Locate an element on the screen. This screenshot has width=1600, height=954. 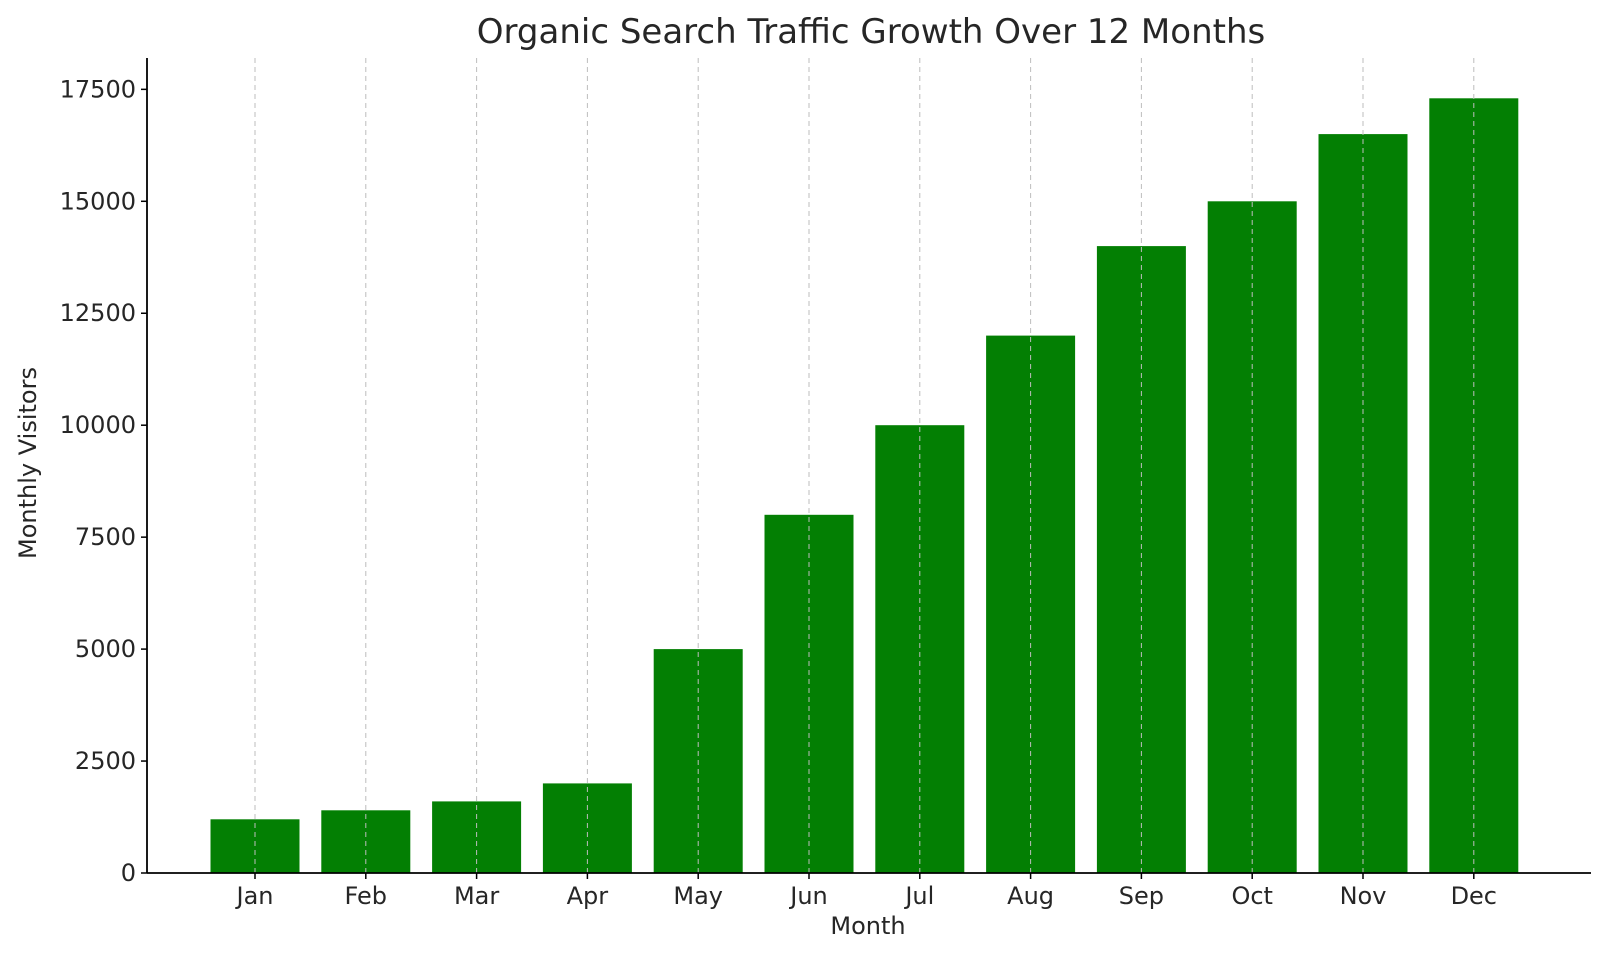
y-tick-label-17500: 17500 is located at coordinates (98, 89).